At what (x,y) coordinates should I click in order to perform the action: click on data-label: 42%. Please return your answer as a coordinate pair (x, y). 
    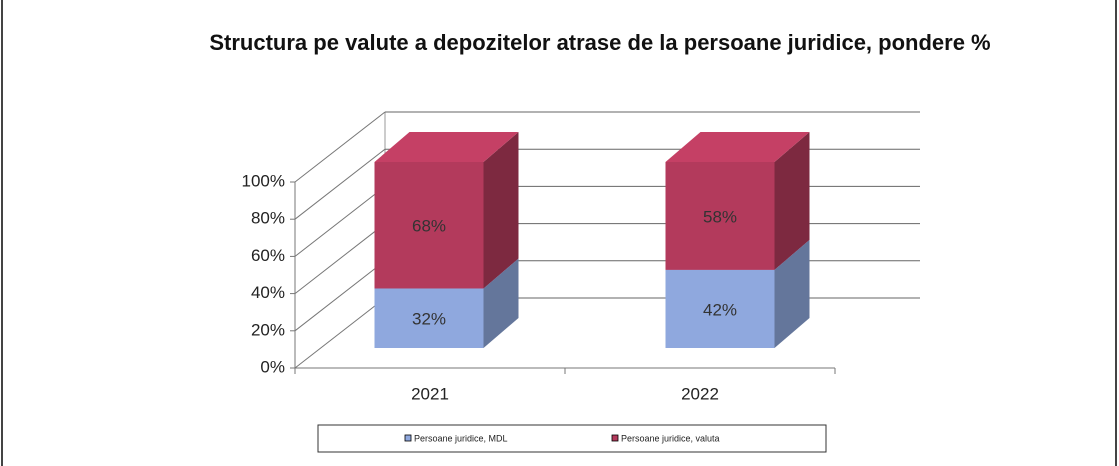
    Looking at the image, I should click on (720, 309).